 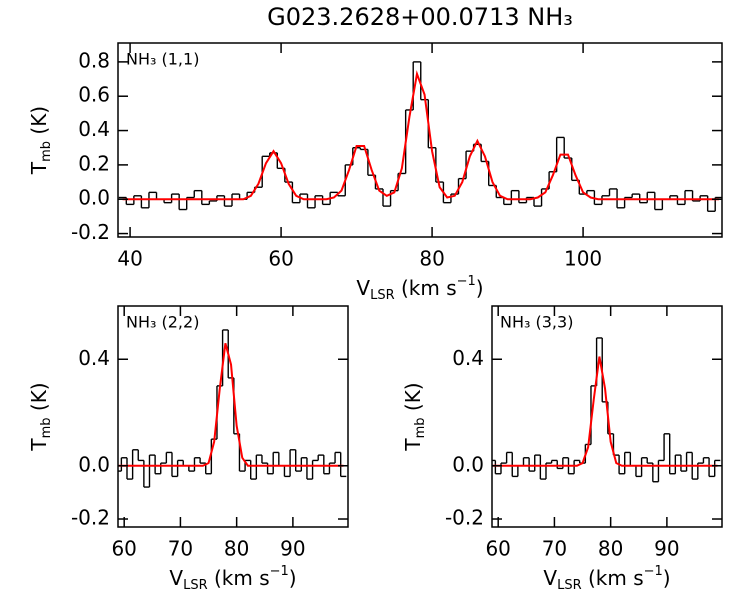 What do you see at coordinates (420, 17) in the screenshot?
I see `figure-title: G023.2628+00.0713 NH₃` at bounding box center [420, 17].